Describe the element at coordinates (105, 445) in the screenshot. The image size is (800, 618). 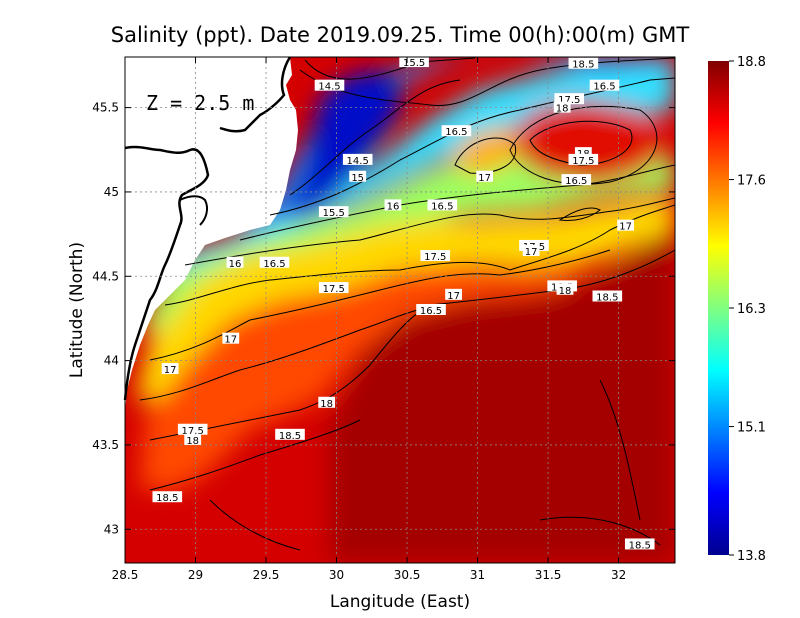
I see `y-tick-label: 43.5` at that location.